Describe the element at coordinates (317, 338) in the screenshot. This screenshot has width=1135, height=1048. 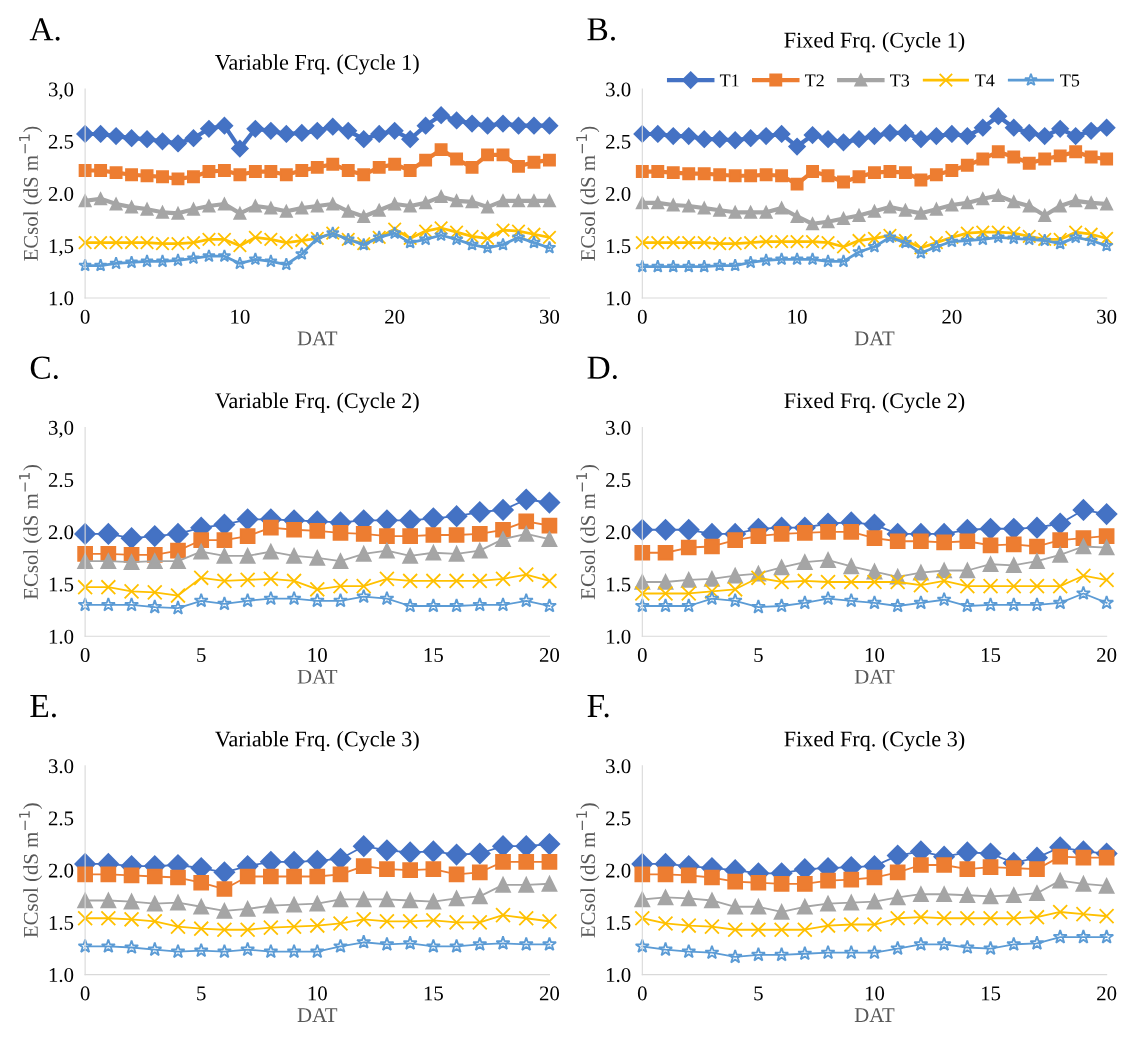
I see `x-axis-title: DAT` at that location.